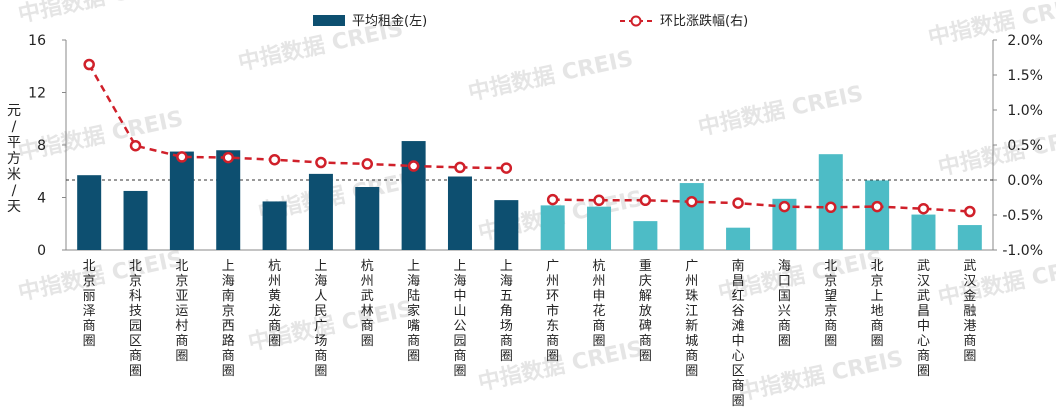 The image size is (1056, 411). Describe the element at coordinates (389, 21) in the screenshot. I see `legend-label-bar: 平均租金(左)` at that location.